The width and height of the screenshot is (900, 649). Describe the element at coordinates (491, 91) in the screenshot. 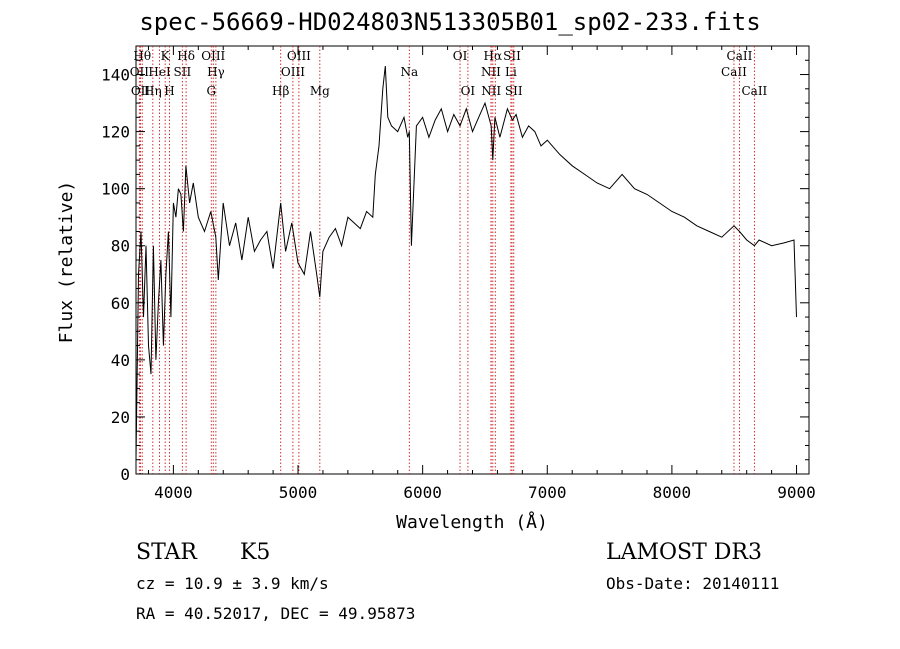

I see `spectral-line-label: NII` at that location.